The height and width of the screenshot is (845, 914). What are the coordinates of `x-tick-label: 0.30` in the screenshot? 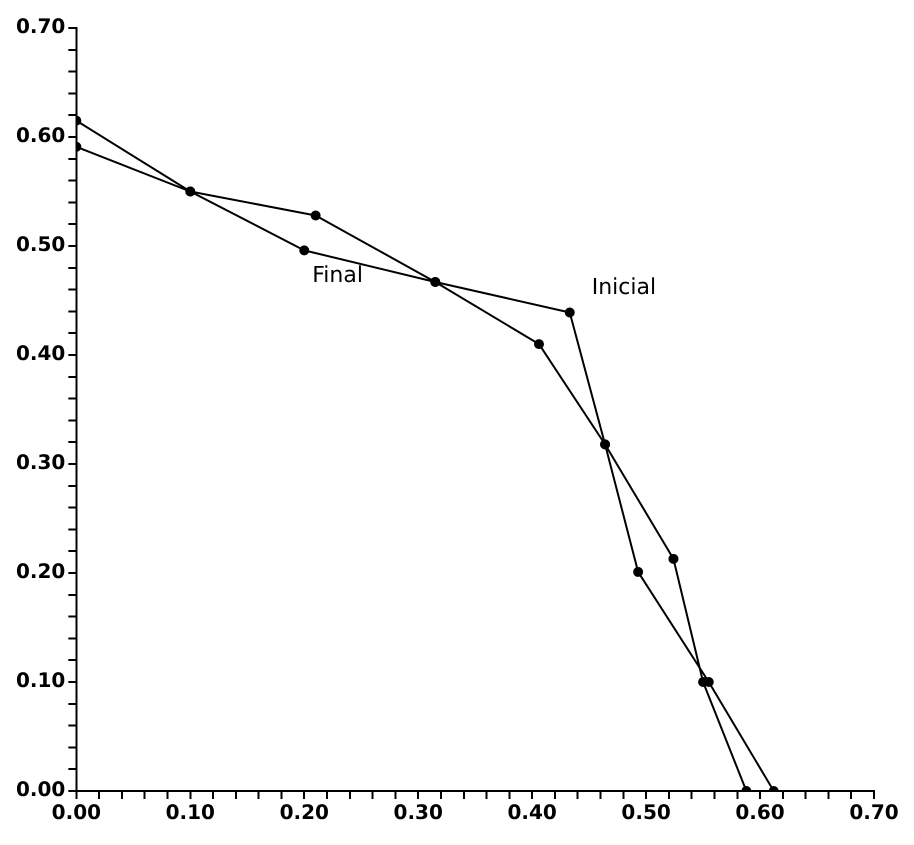 It's located at (418, 812).